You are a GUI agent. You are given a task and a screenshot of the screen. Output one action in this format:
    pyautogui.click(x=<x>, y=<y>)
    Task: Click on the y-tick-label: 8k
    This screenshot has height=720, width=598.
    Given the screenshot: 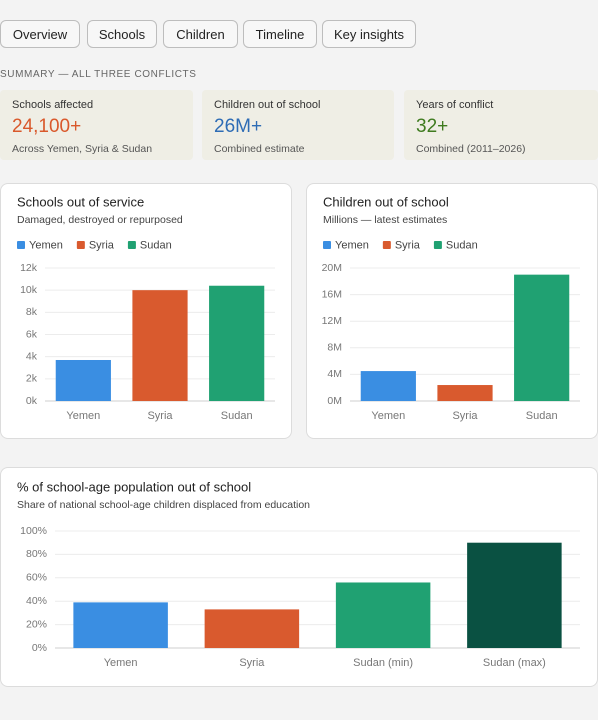 What is the action you would take?
    pyautogui.click(x=32, y=312)
    